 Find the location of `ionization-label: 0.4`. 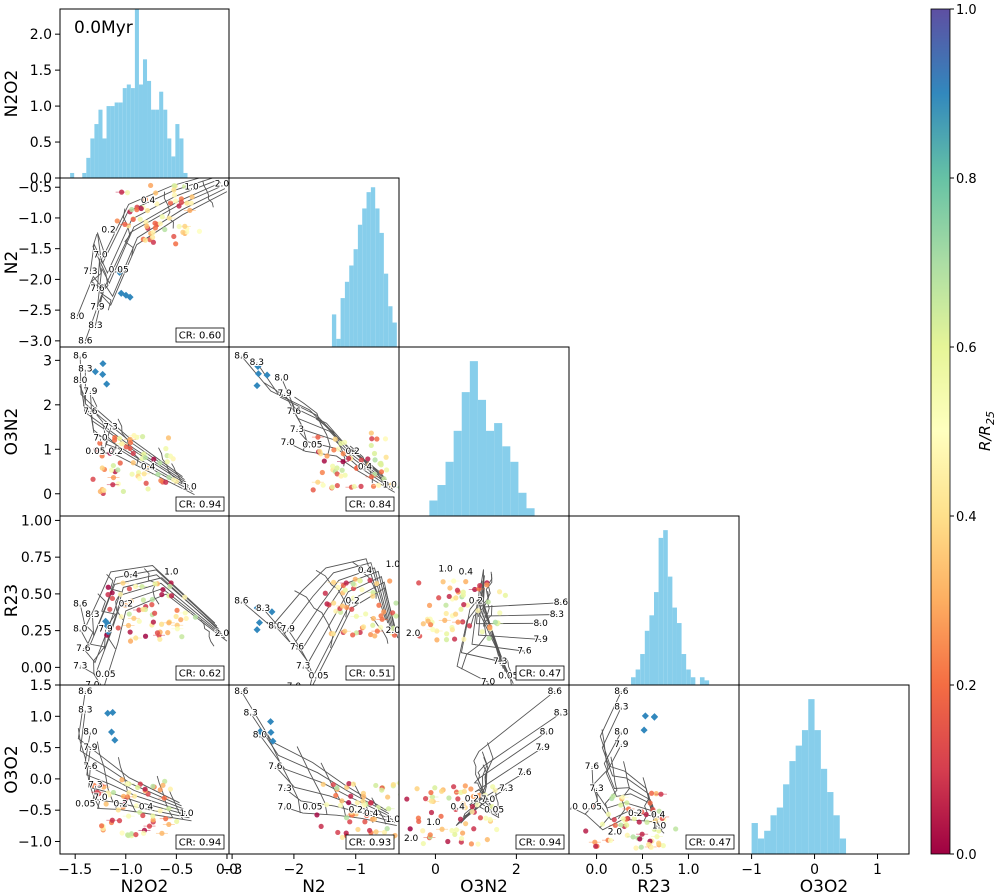

ionization-label: 0.4 is located at coordinates (371, 814).